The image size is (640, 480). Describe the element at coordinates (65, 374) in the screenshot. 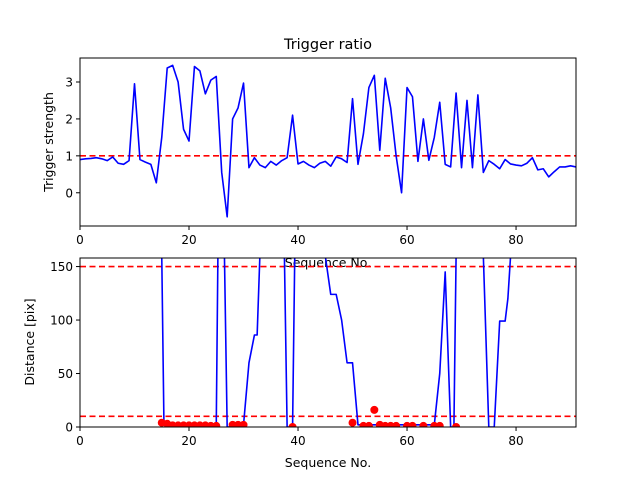

I see `bottom-y-tick-label-1: 50` at that location.